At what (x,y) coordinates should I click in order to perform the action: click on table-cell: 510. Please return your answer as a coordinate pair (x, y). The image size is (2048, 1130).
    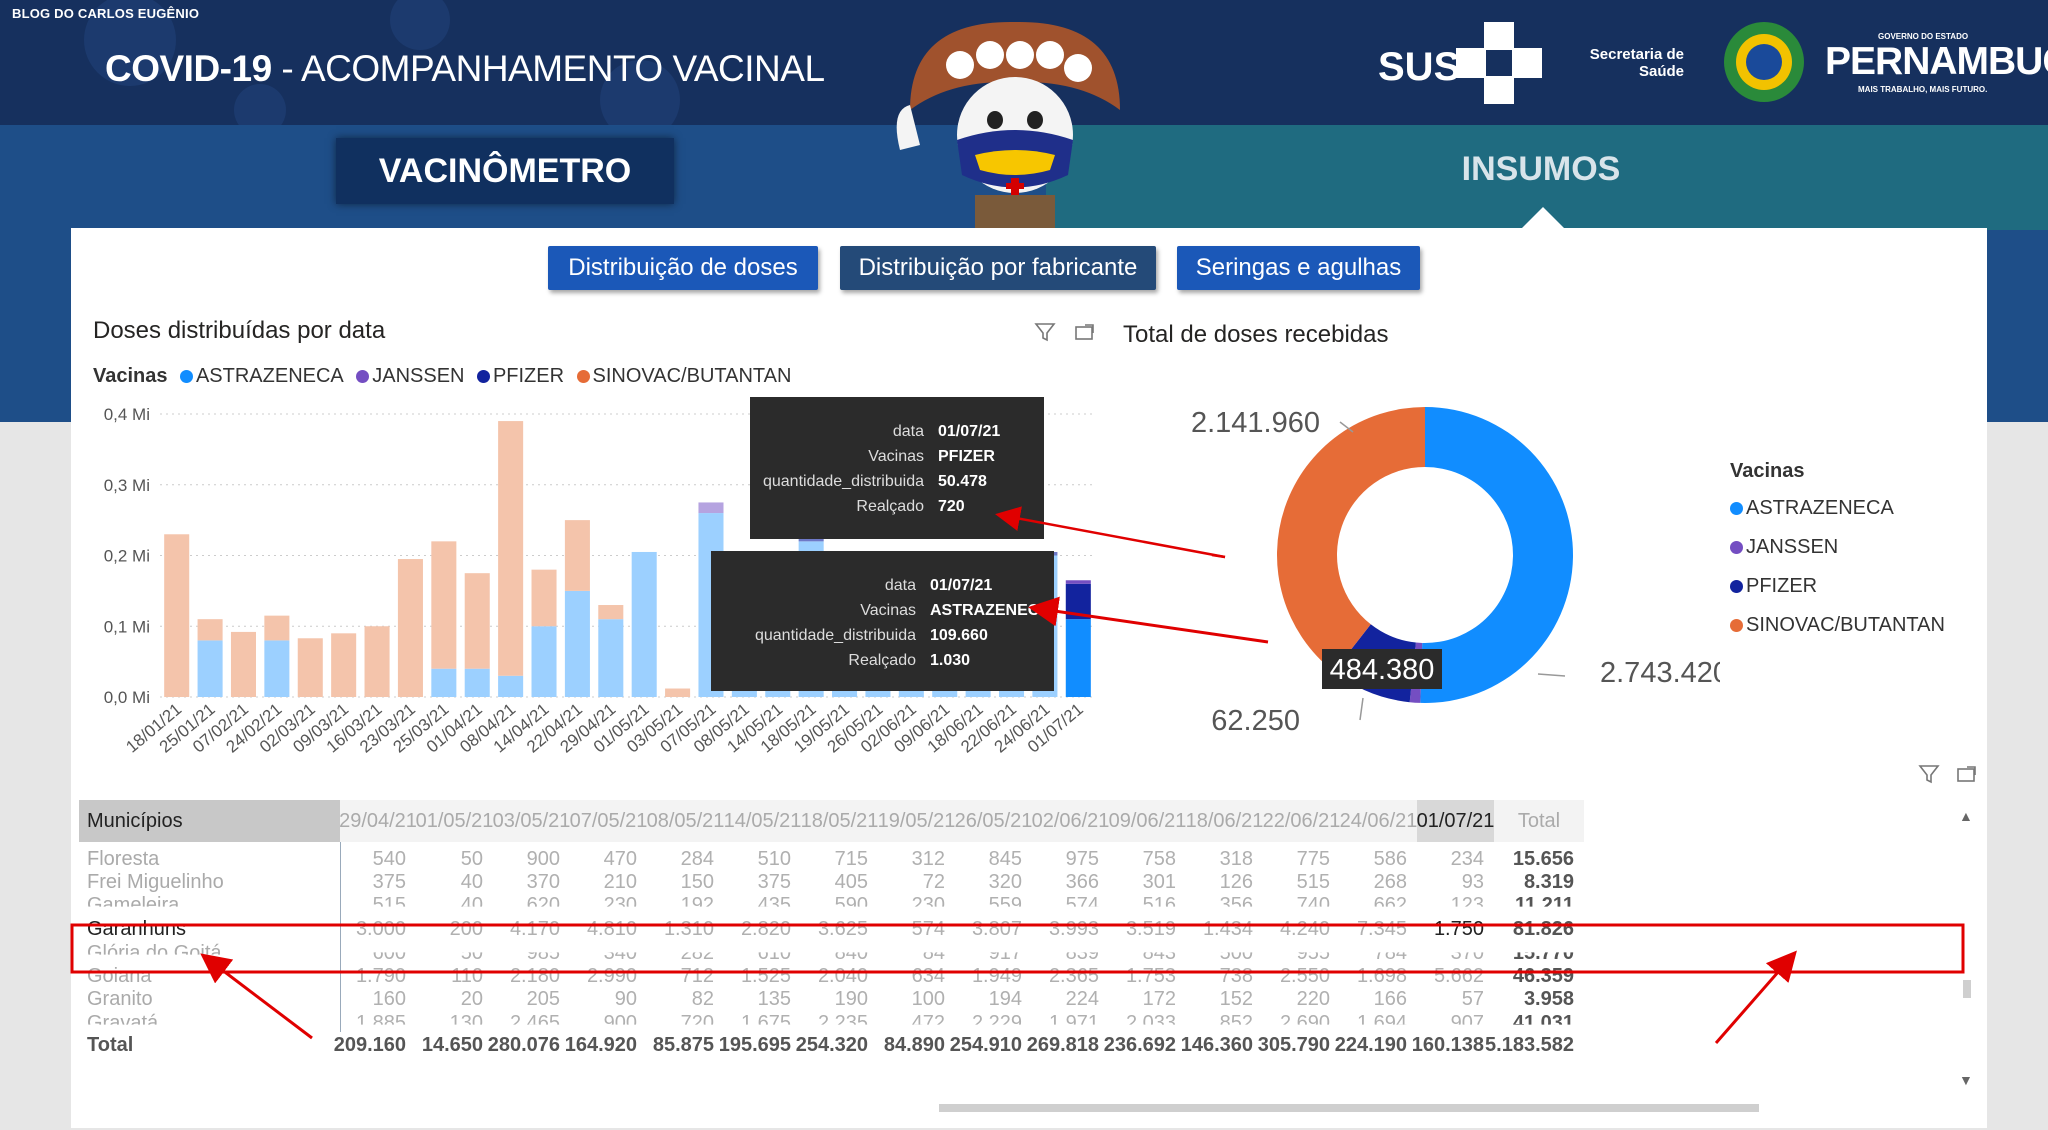
    Looking at the image, I should click on (774, 859).